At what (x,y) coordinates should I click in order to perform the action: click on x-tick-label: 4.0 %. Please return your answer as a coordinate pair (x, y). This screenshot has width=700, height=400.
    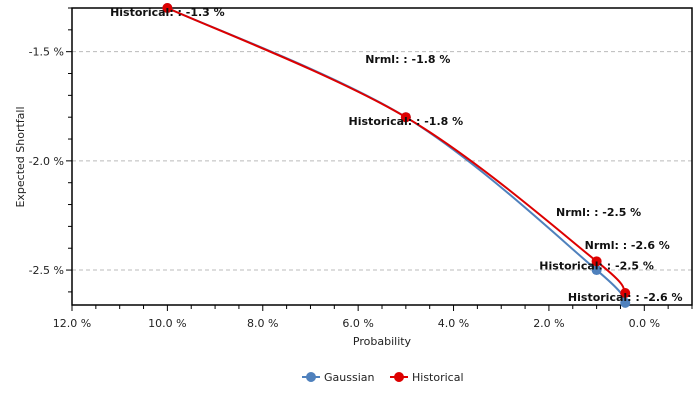
    Looking at the image, I should click on (453, 323).